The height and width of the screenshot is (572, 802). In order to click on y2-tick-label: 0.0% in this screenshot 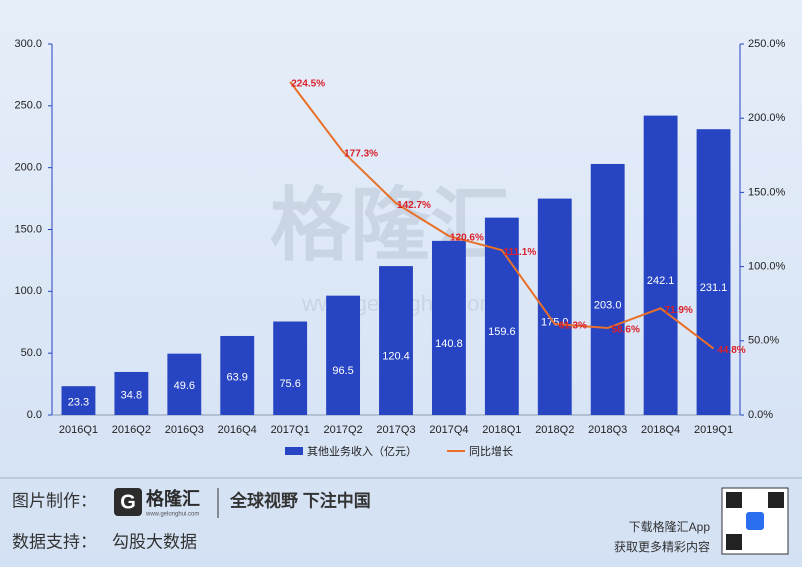, I will do `click(760, 415)`.